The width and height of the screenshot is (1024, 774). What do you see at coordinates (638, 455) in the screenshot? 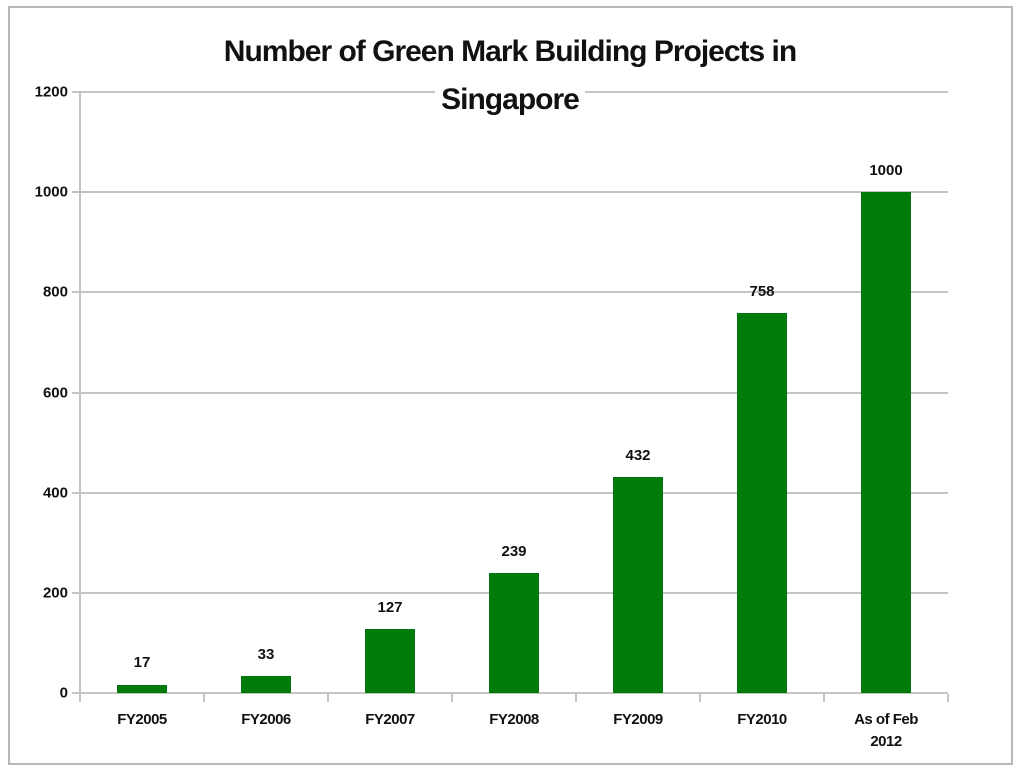
I see `data-label: 432` at bounding box center [638, 455].